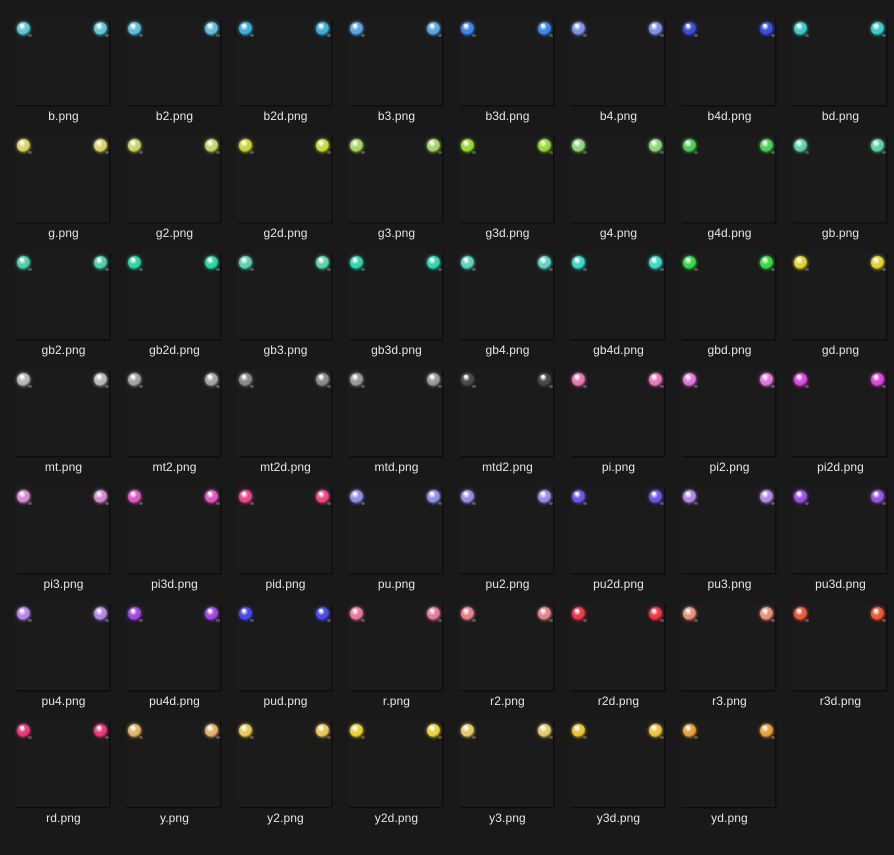  I want to click on file-item: g.png, so click(63, 187).